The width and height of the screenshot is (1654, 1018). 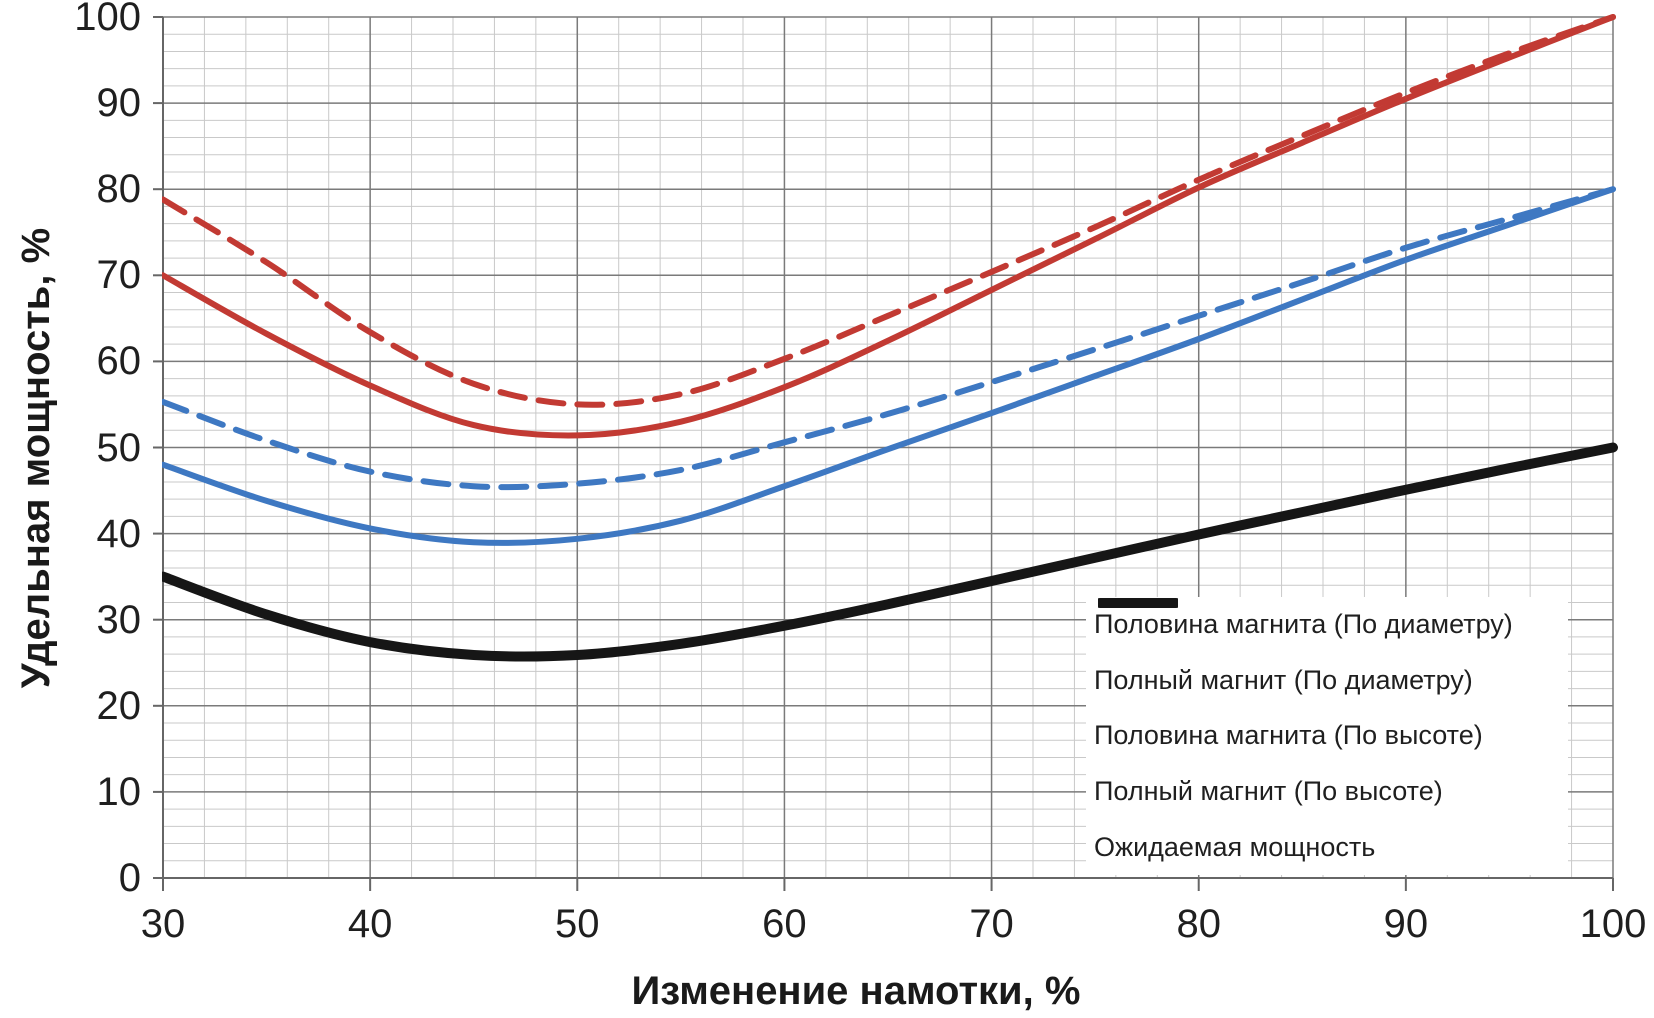 What do you see at coordinates (119, 533) in the screenshot?
I see `y-tick-label: 40` at bounding box center [119, 533].